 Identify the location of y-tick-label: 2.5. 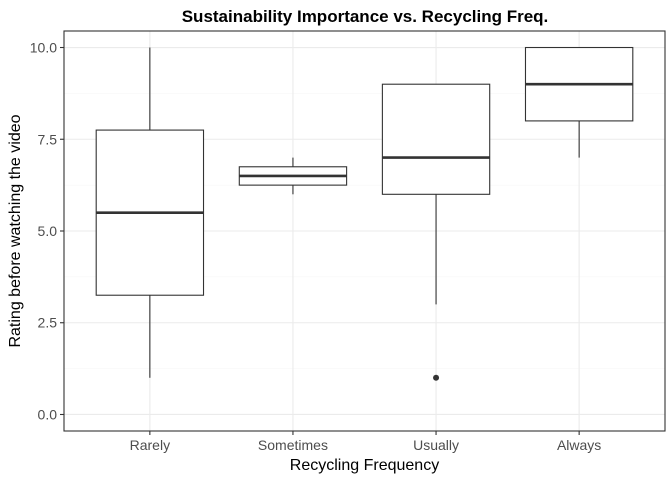
(48, 323).